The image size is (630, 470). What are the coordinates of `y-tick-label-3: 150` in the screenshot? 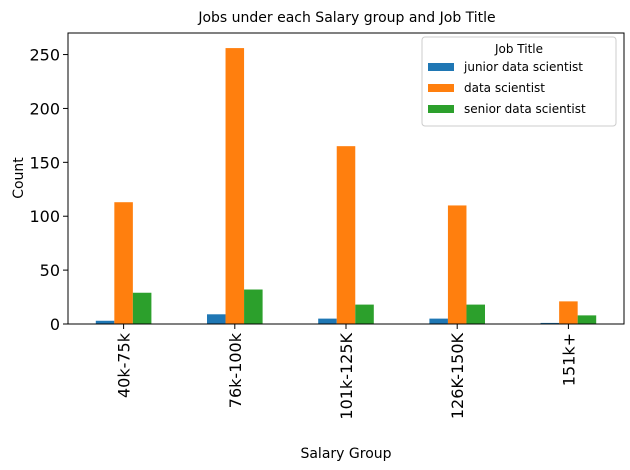 It's located at (44, 162).